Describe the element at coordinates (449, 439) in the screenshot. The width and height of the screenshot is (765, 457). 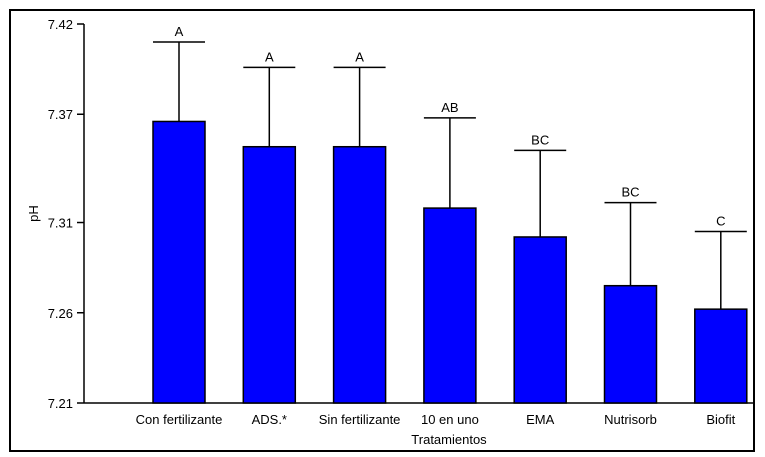
I see `x-axis-title: Tratamientos` at that location.